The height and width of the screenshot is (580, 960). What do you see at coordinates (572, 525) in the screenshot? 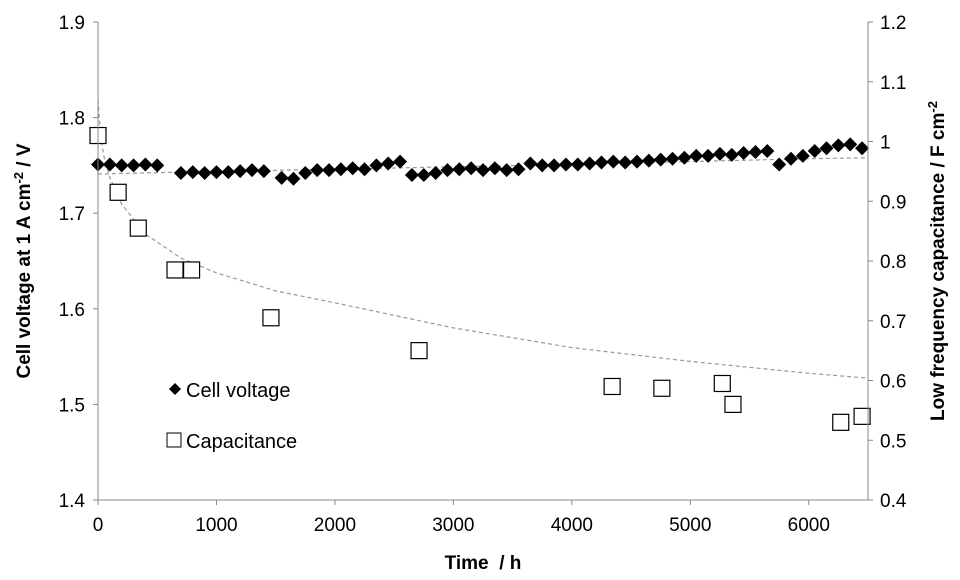
I see `x-tick-label: 4000` at bounding box center [572, 525].